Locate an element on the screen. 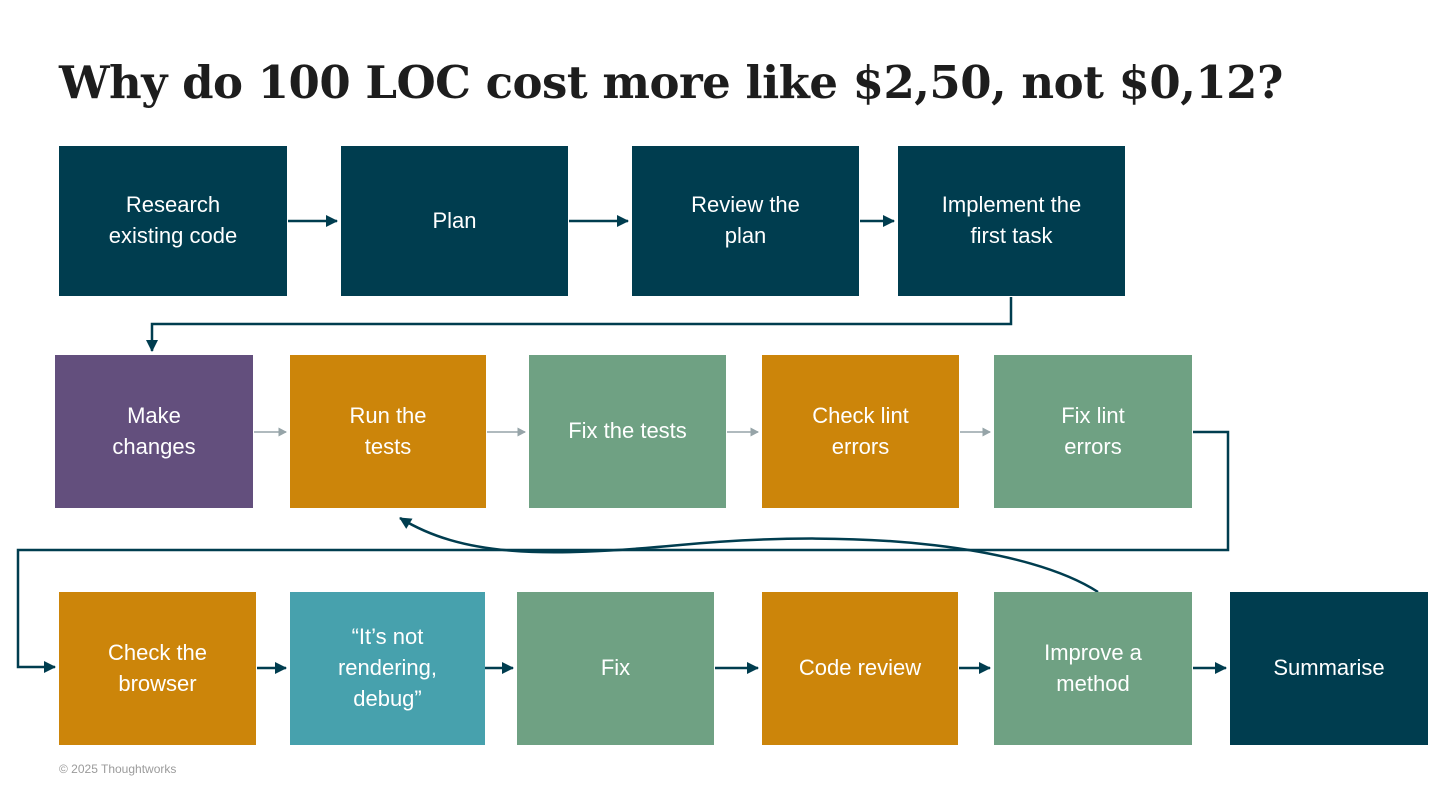 This screenshot has width=1440, height=810. node-check-the-browser: Check the browser is located at coordinates (157, 668).